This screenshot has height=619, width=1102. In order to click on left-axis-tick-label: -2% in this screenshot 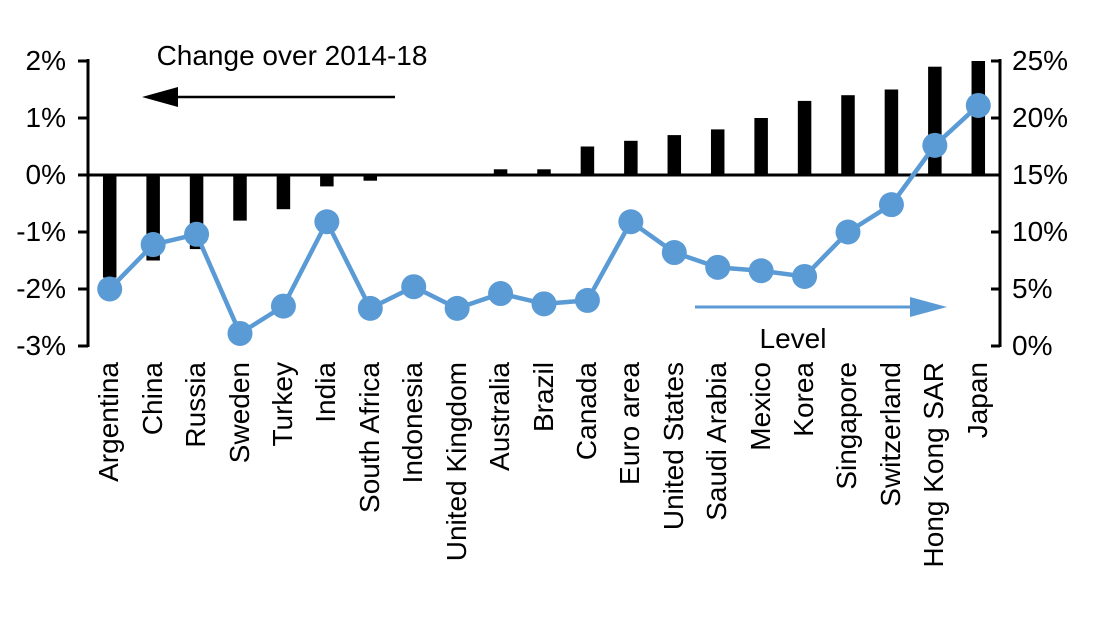, I will do `click(41, 288)`.